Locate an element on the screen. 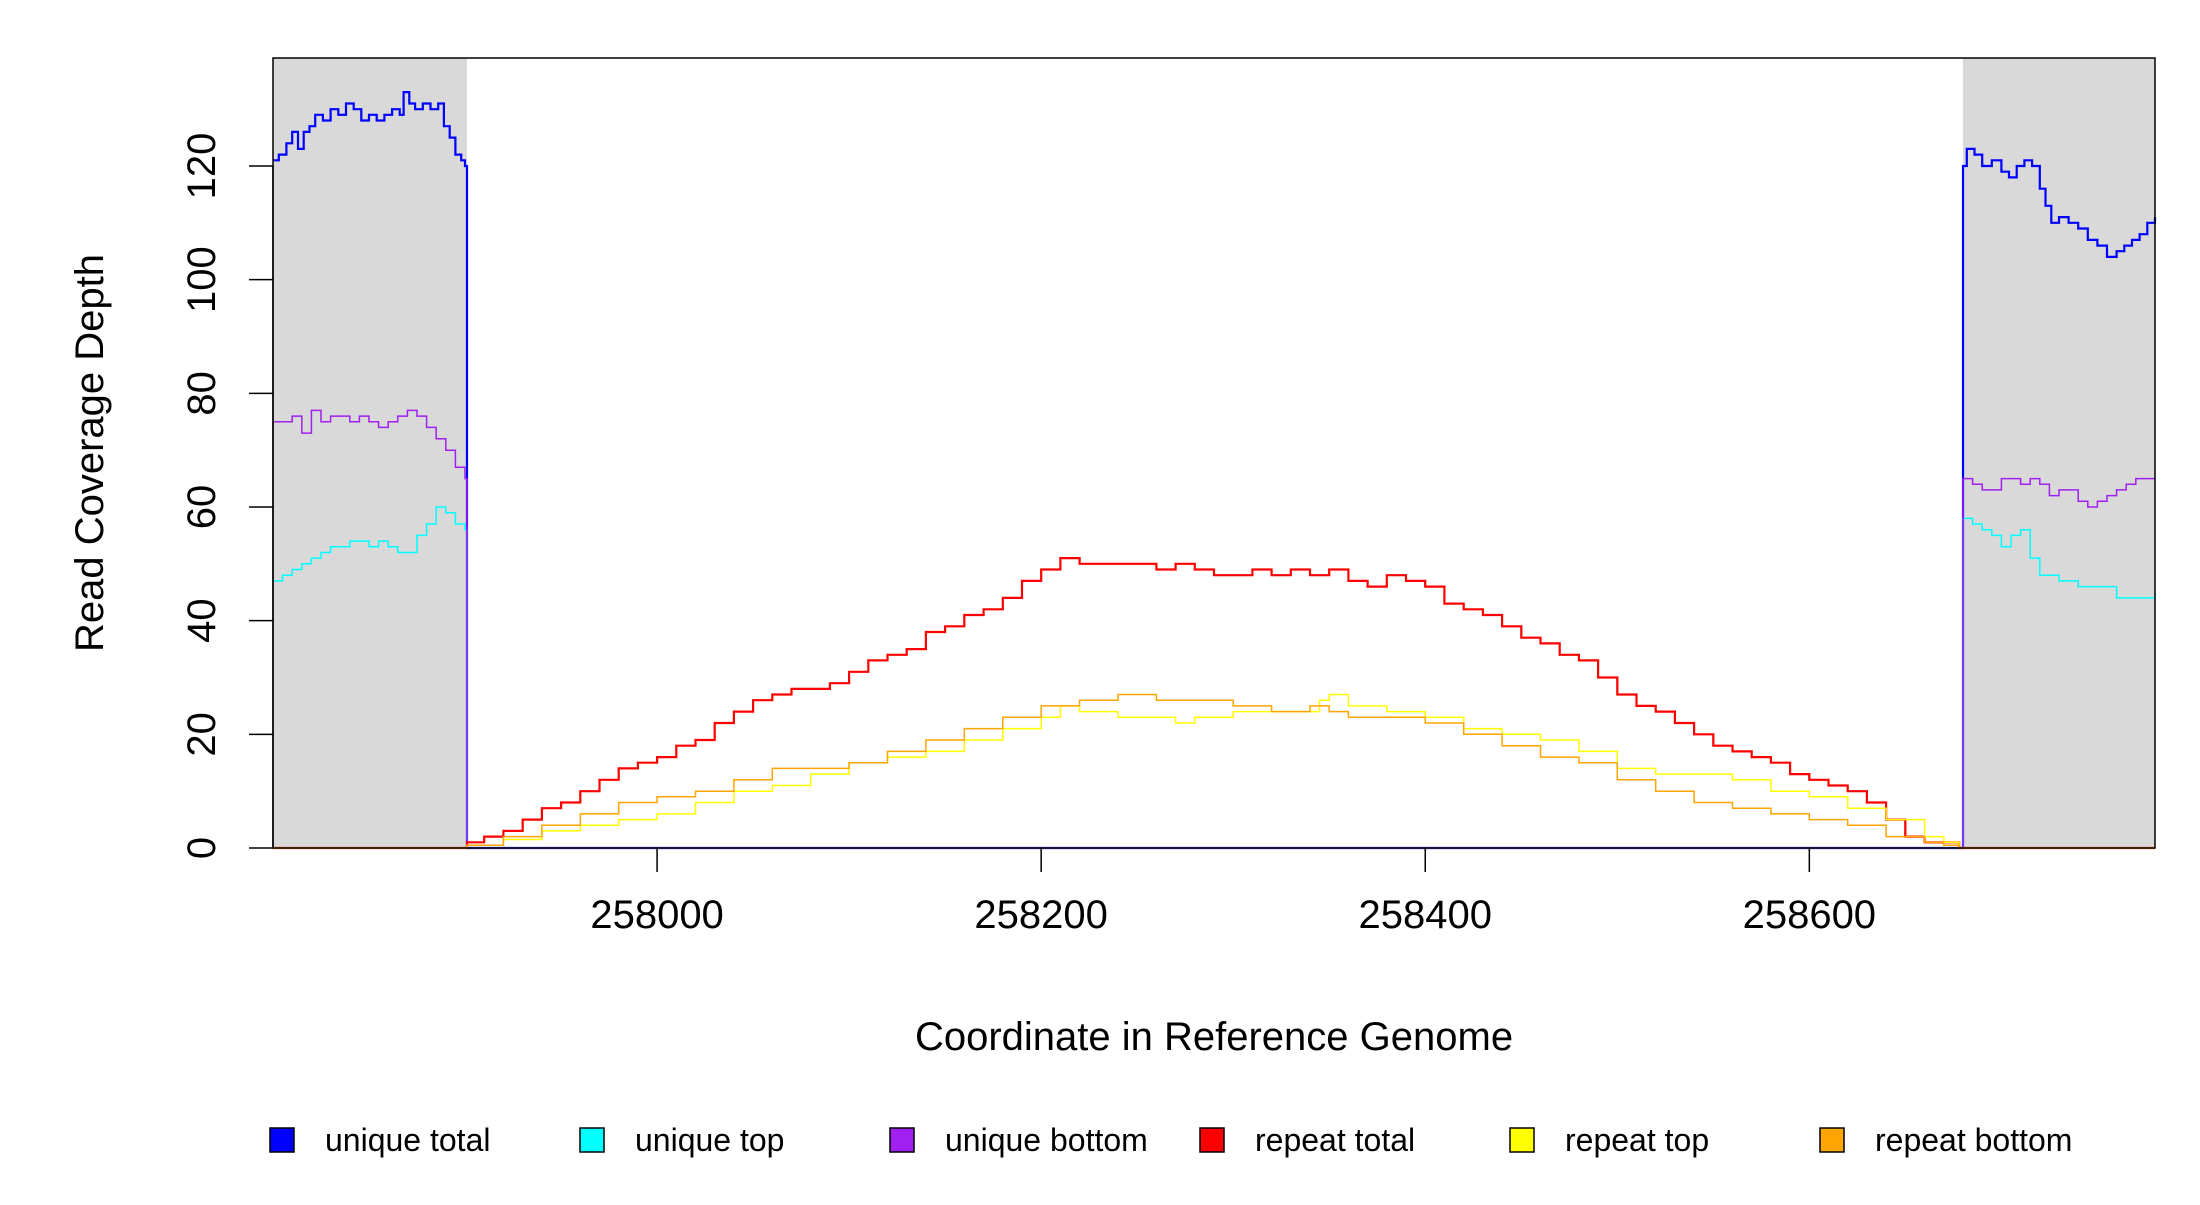 This screenshot has height=1205, width=2200. series-line-repeat-top is located at coordinates (1214, 771).